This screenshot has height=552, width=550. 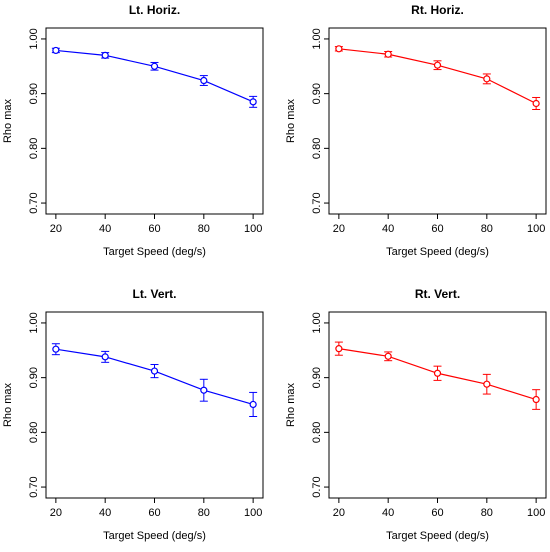 I want to click on panel-title: Rt. Vert., so click(x=437, y=294).